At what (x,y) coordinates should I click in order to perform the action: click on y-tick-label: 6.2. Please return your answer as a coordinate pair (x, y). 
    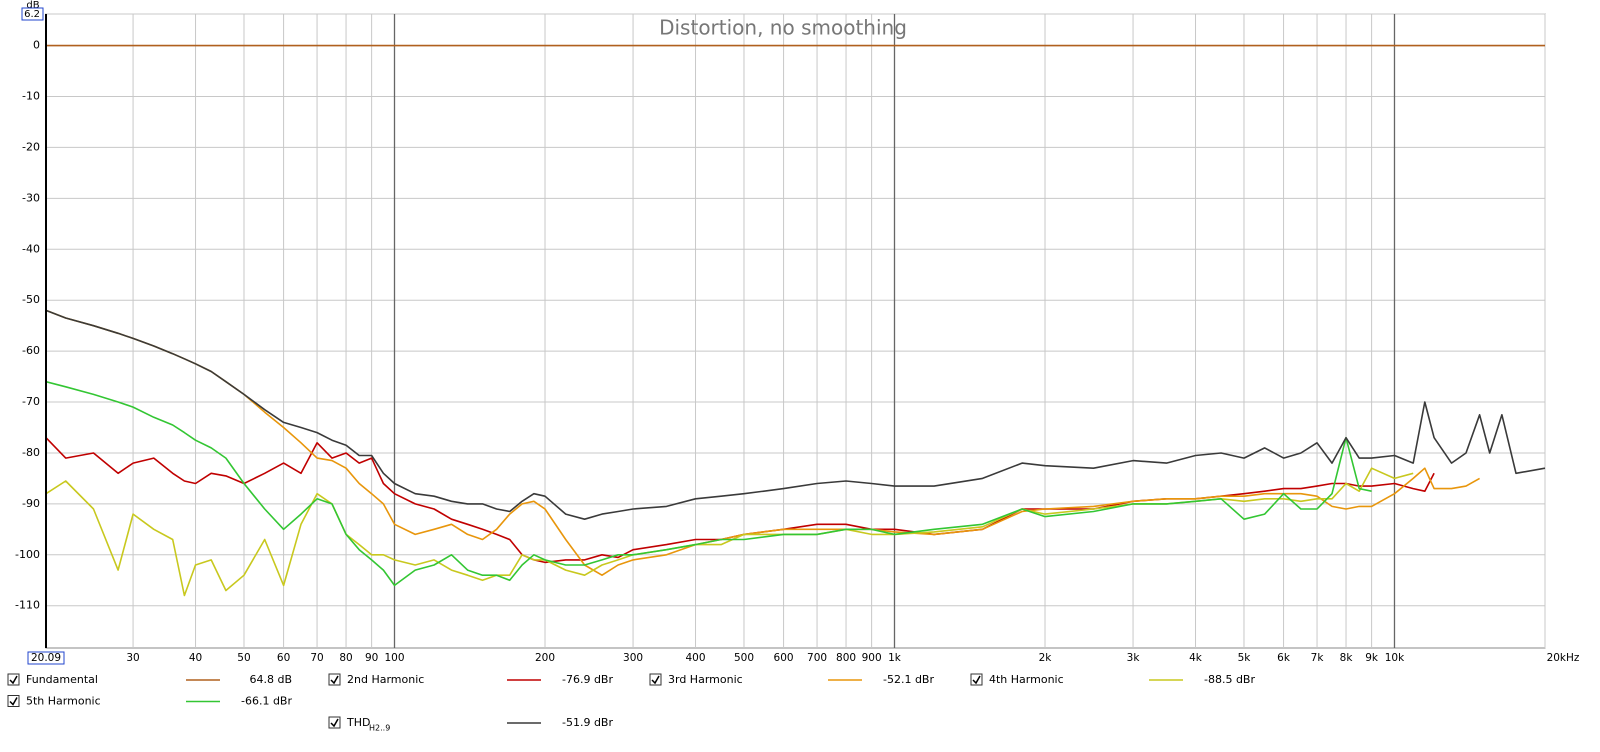
    Looking at the image, I should click on (32, 14).